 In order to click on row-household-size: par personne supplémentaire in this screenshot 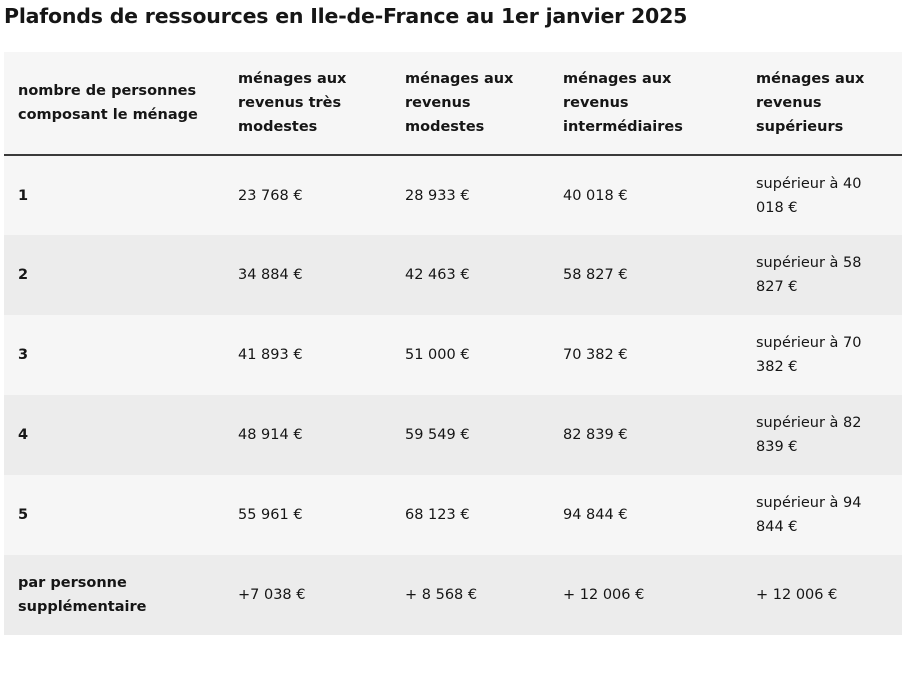, I will do `click(114, 595)`.